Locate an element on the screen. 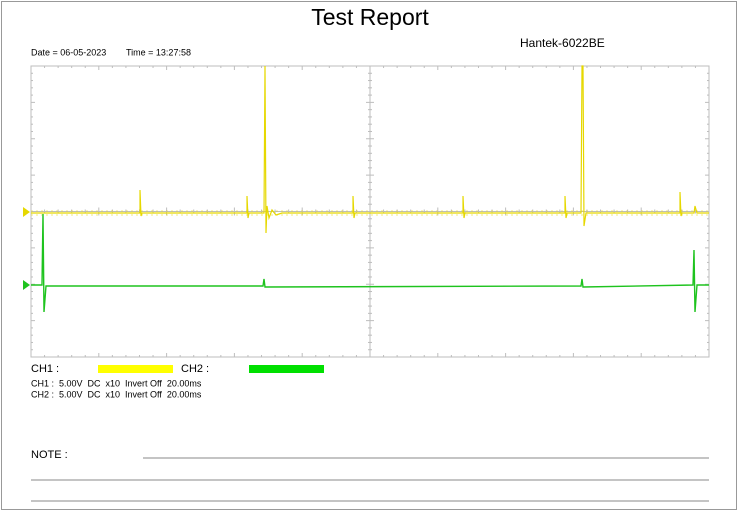 The height and width of the screenshot is (512, 739). ch1-noise is located at coordinates (370, 213).